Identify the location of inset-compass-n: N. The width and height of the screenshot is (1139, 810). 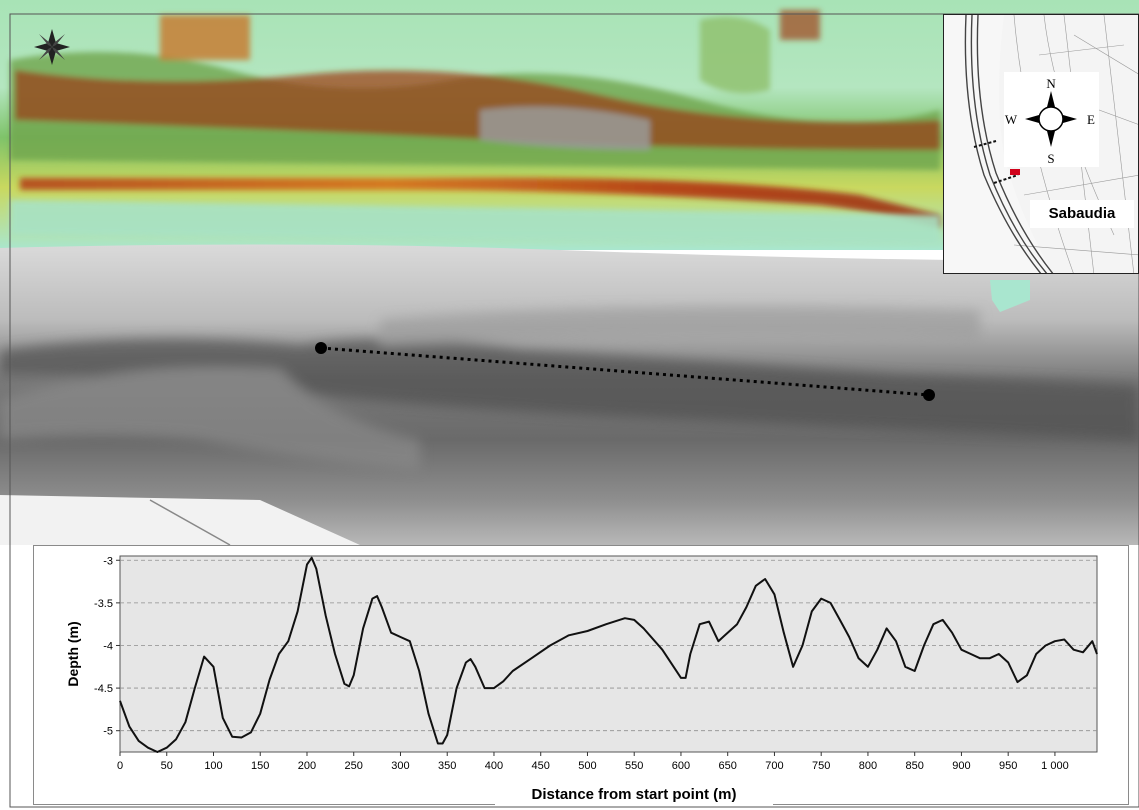
(1051, 83).